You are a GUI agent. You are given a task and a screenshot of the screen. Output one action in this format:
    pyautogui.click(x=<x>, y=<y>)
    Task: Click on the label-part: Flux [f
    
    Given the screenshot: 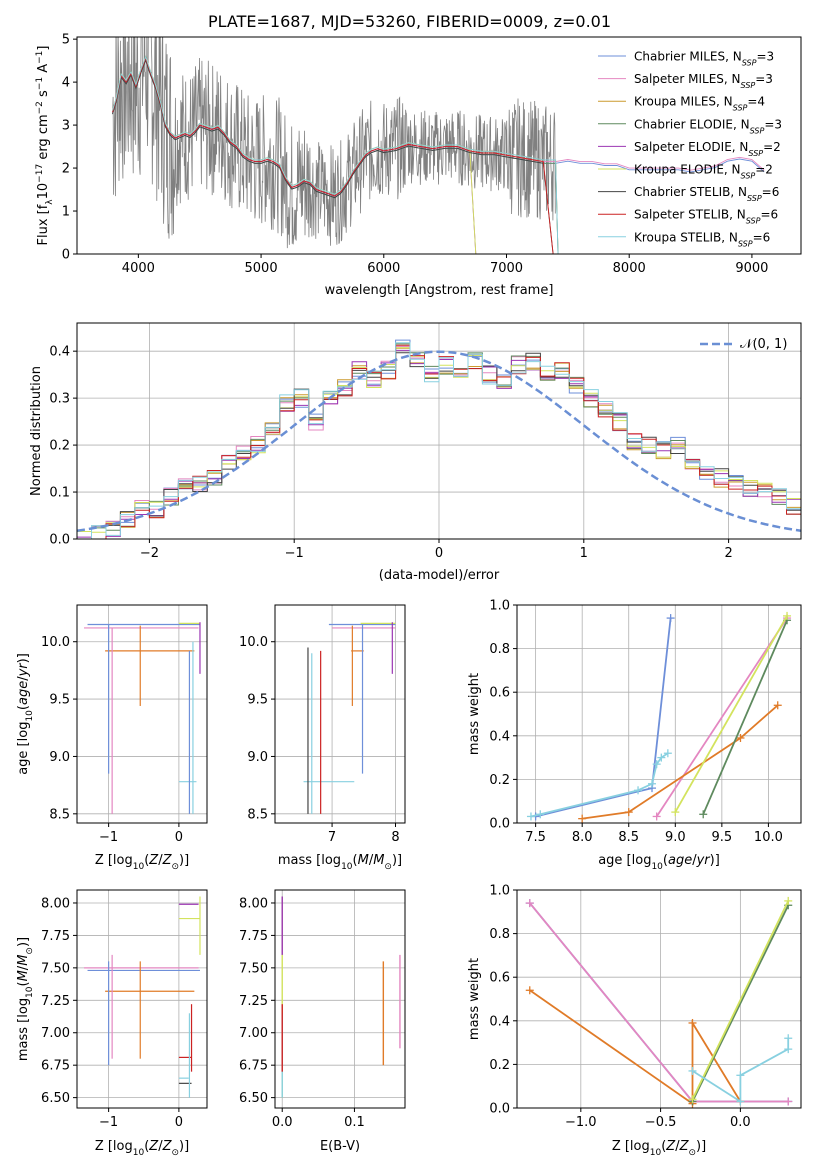 What is the action you would take?
    pyautogui.click(x=43, y=224)
    